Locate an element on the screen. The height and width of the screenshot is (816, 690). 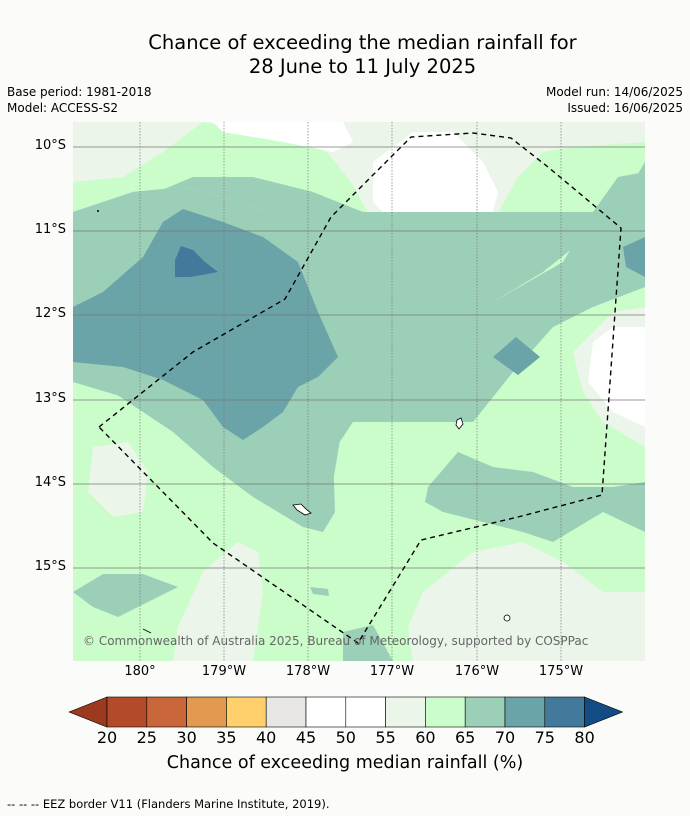
region-70-75-west is located at coordinates (205, 324).